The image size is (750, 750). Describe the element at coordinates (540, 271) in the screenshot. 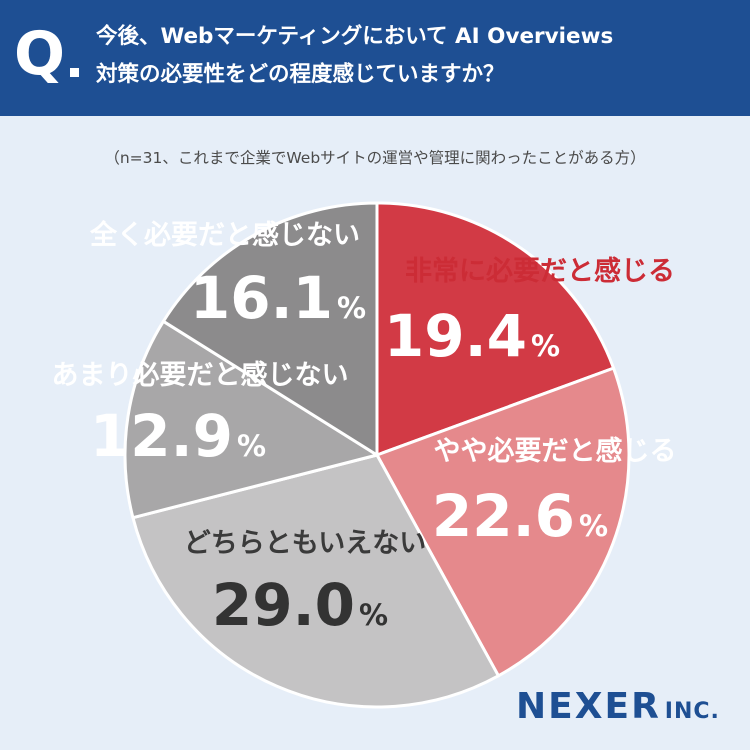

I see `slice-label-1: 非常に必要だと感じる` at that location.